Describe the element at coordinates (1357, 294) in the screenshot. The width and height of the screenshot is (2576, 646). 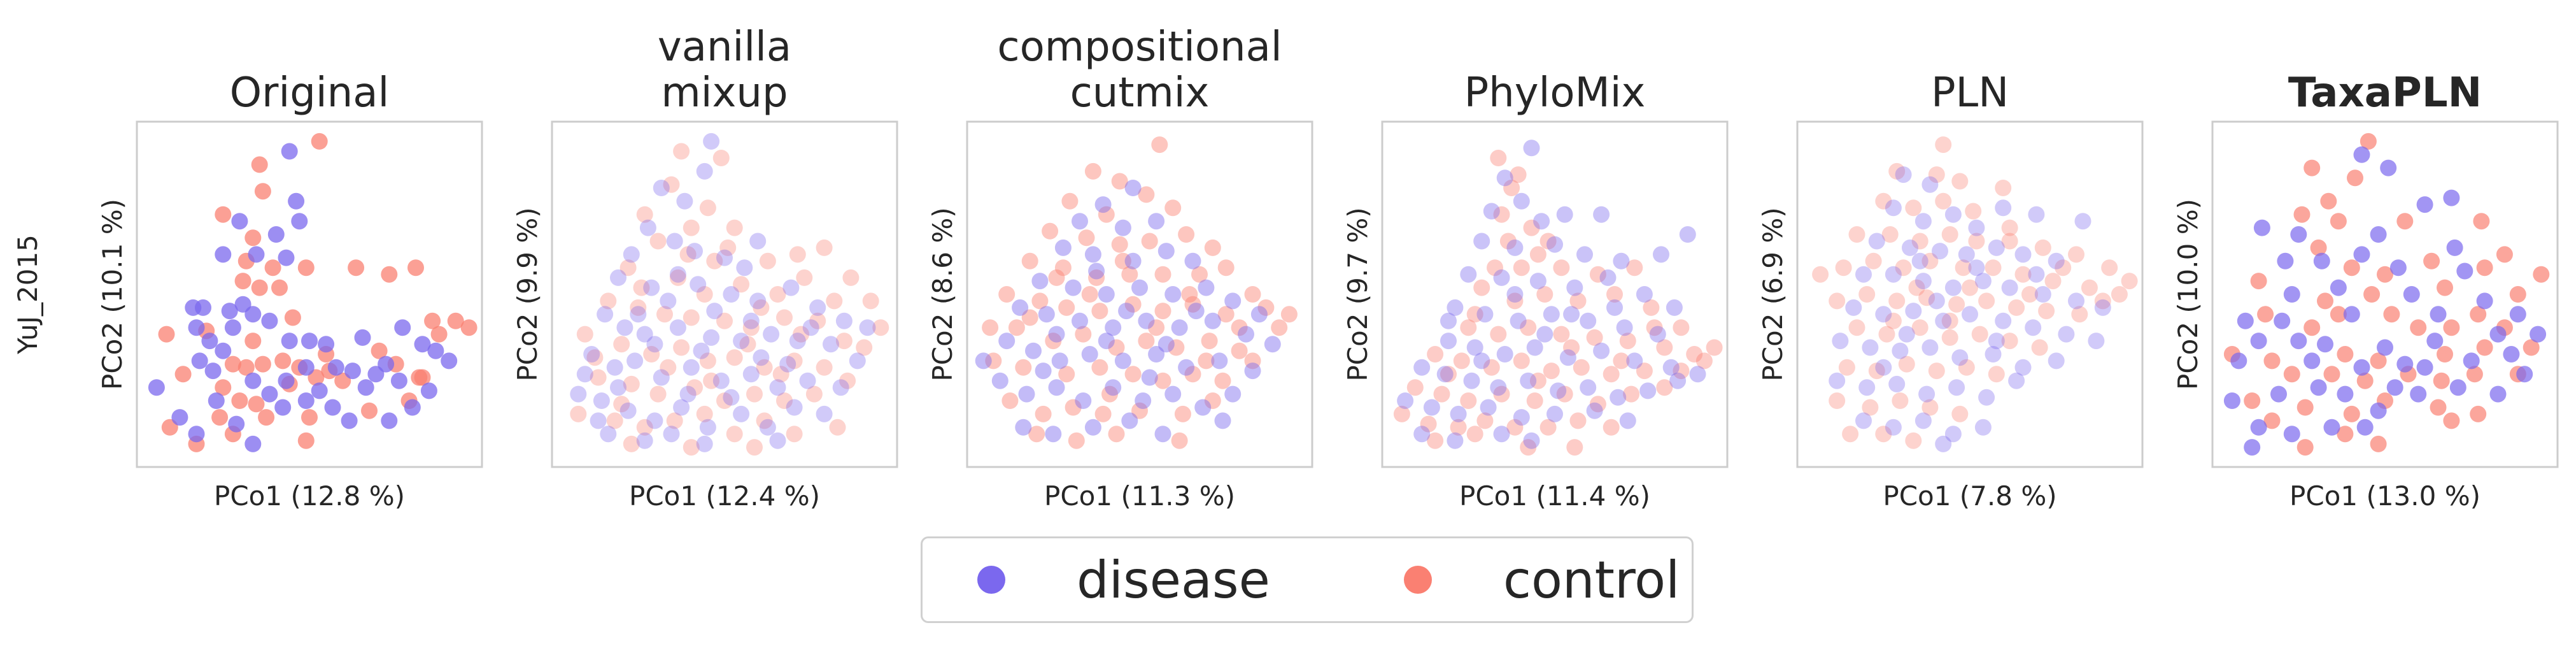
I see `y-axis-label: PCo2 (9.7 %)` at that location.